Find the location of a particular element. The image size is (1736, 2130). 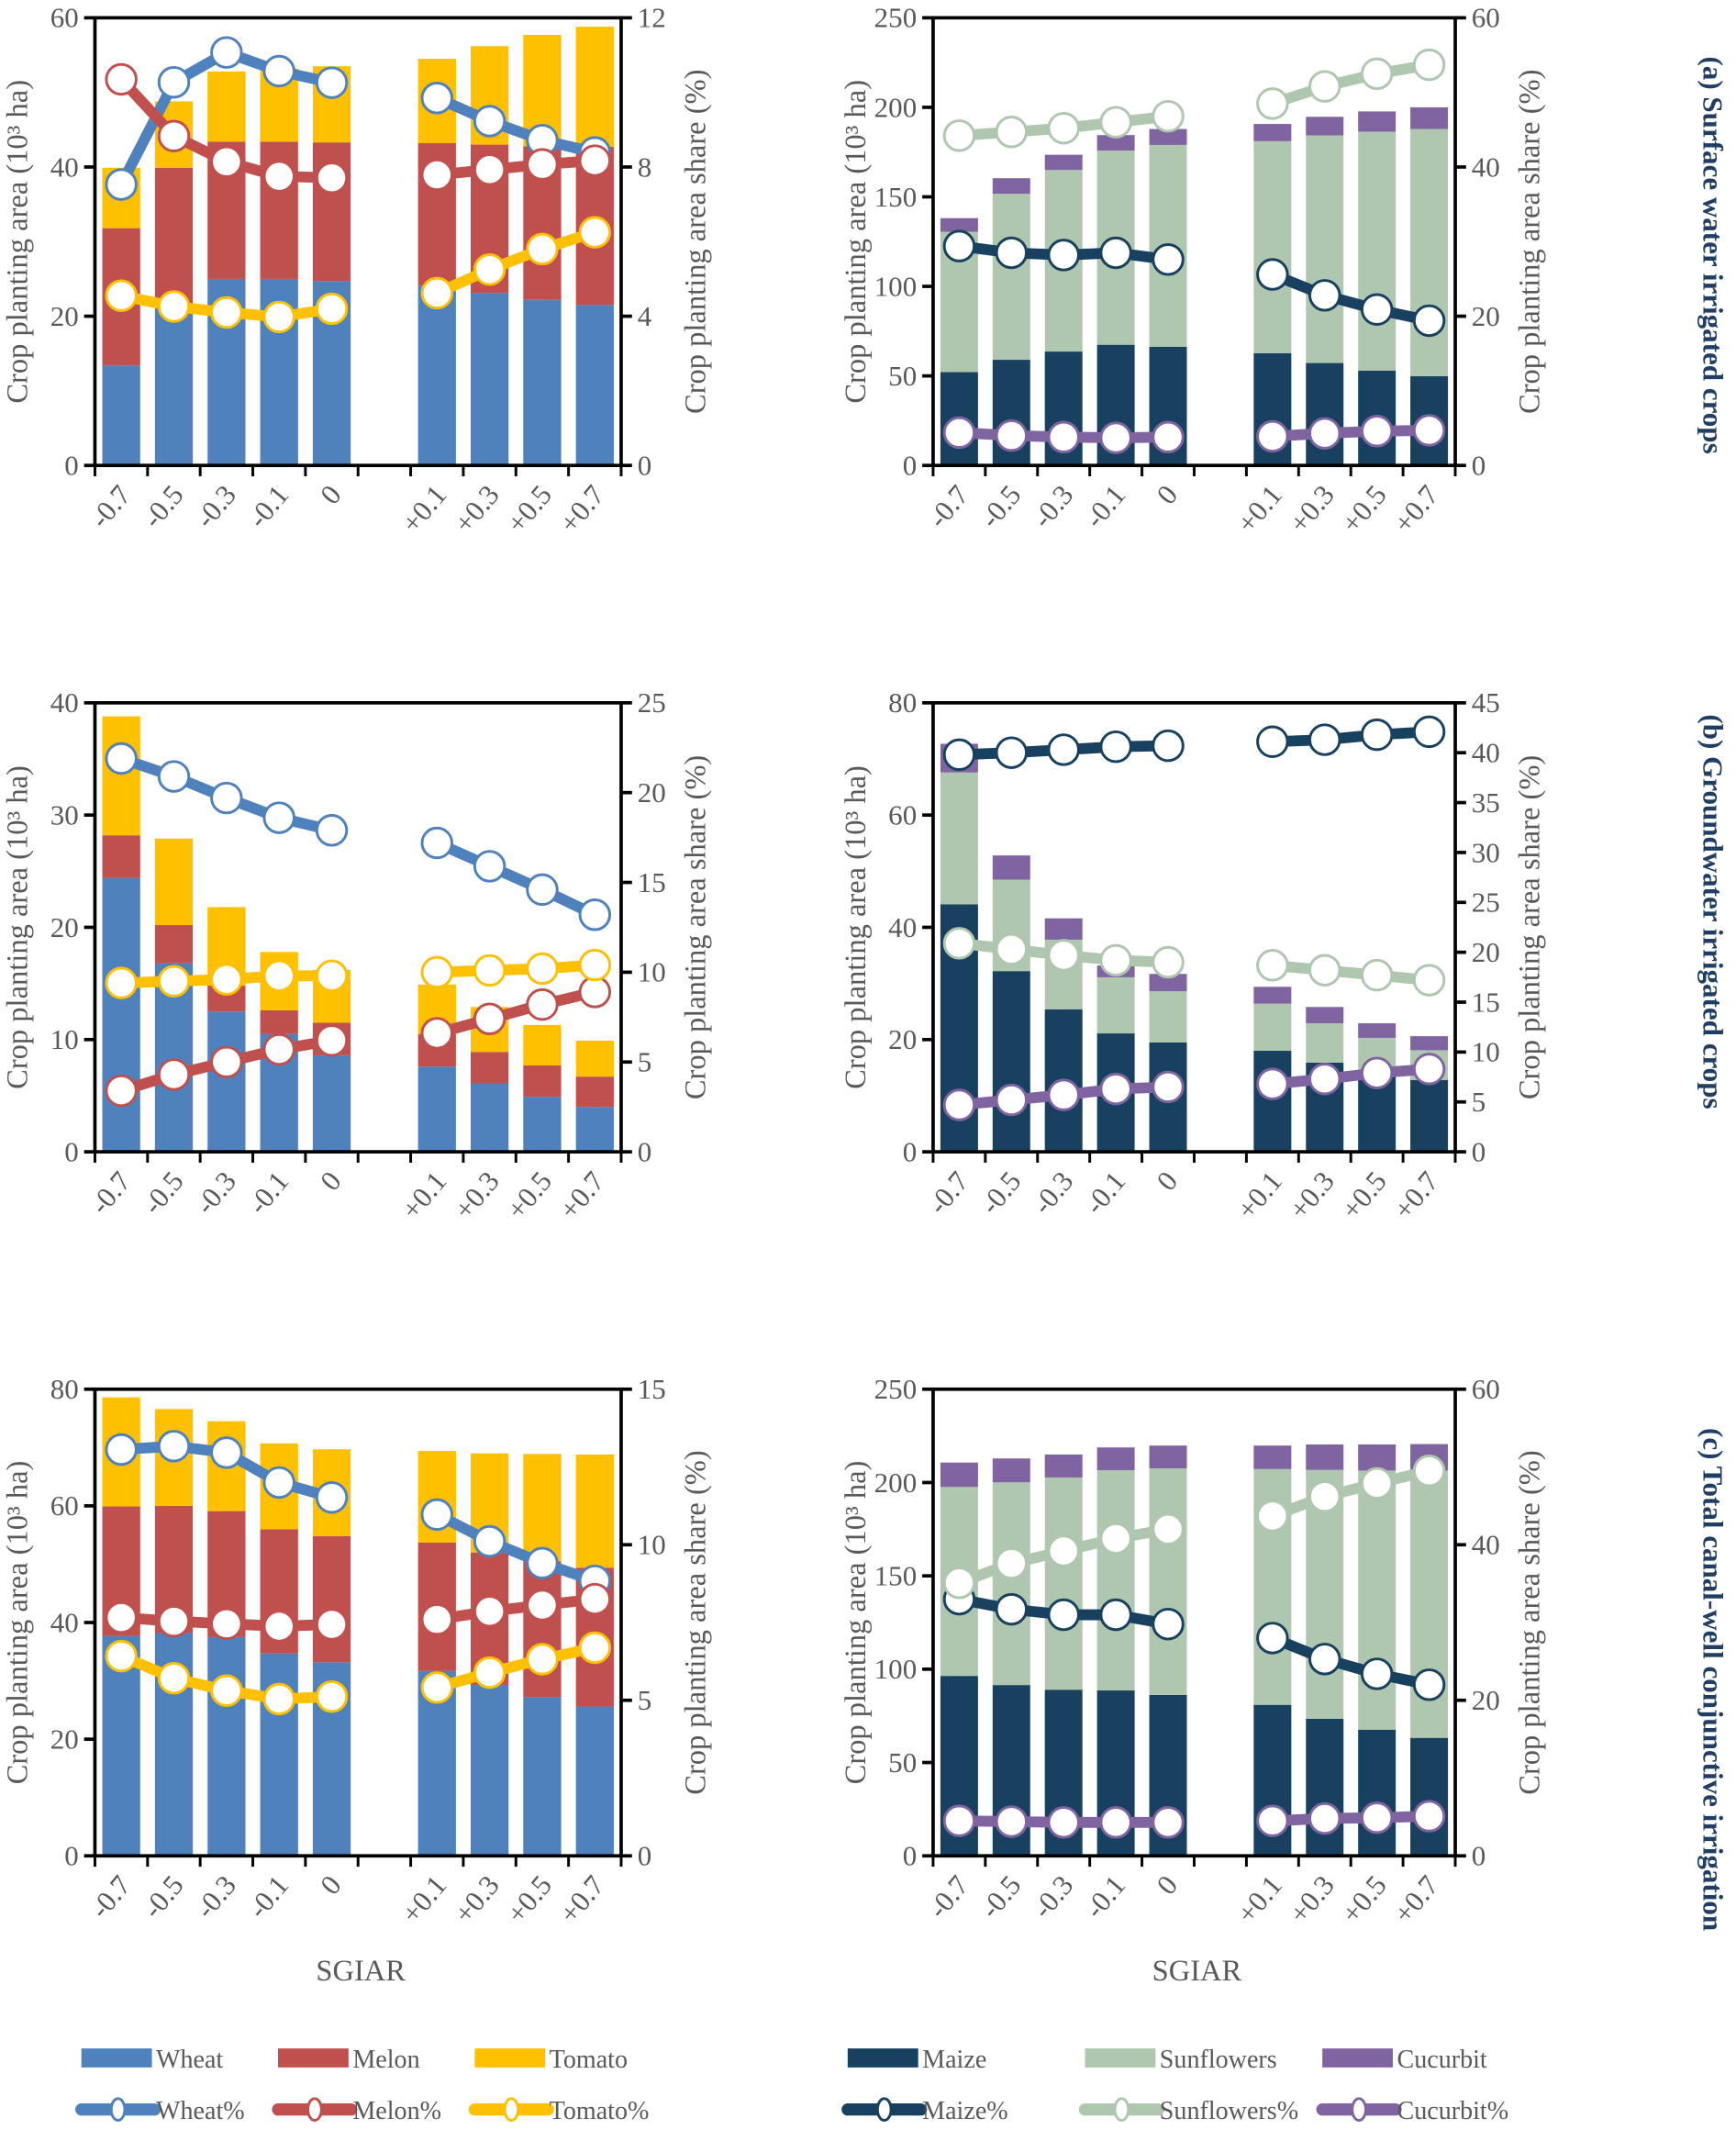

y-tick-label: 20 is located at coordinates (65, 927).